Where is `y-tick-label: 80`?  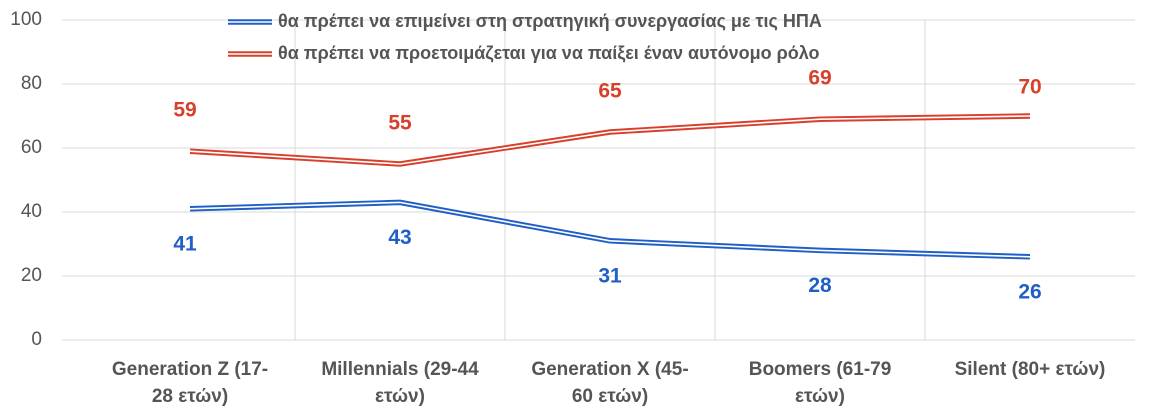 y-tick-label: 80 is located at coordinates (31, 83).